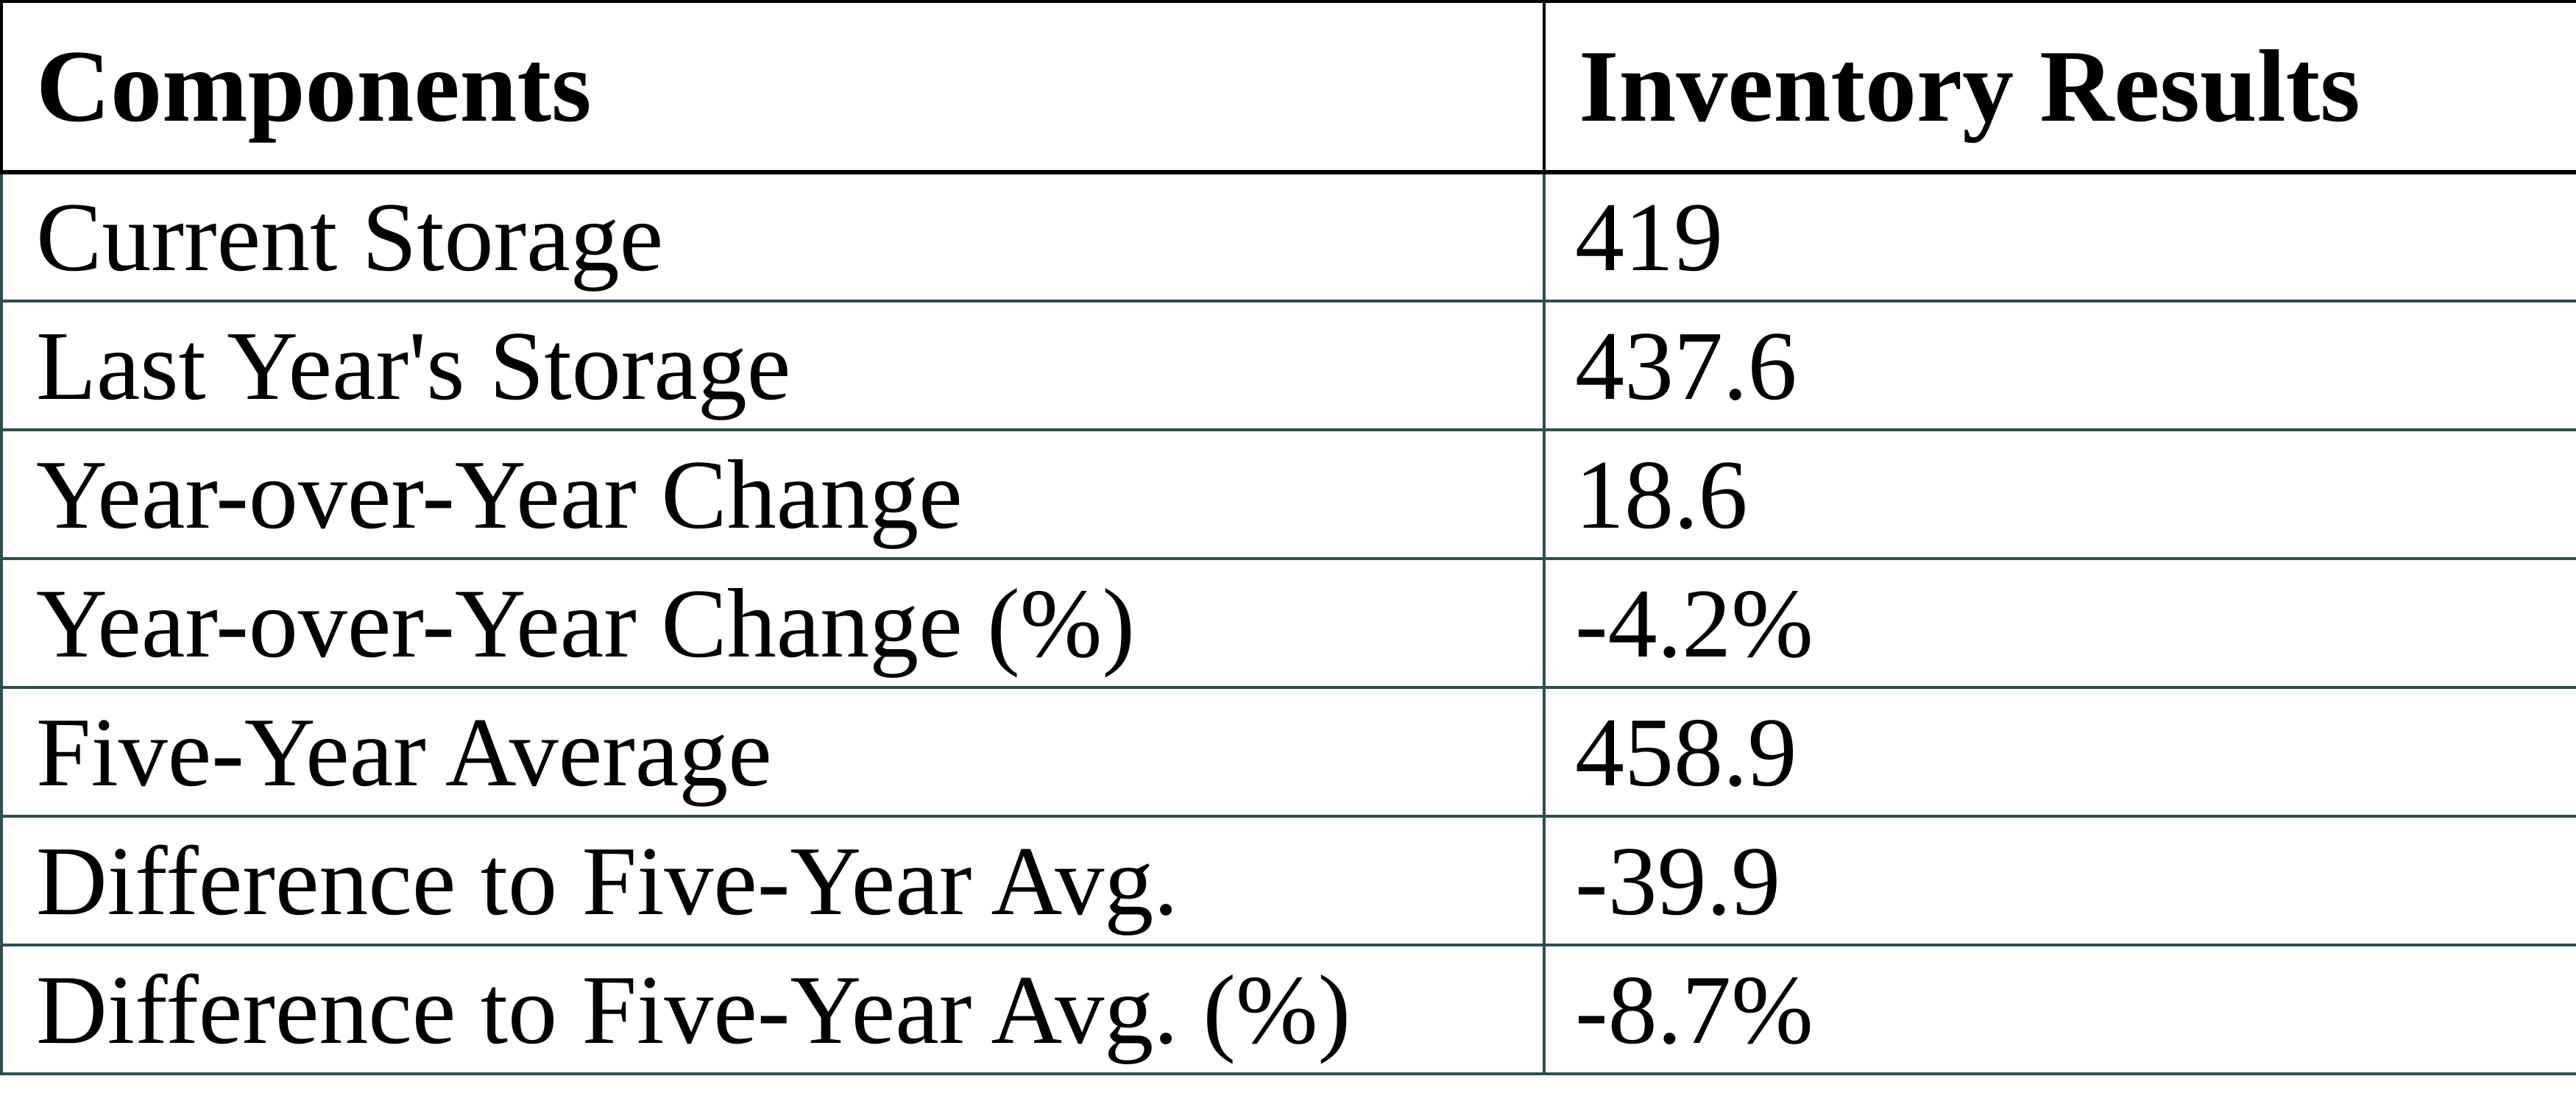  Describe the element at coordinates (773, 752) in the screenshot. I see `component-cell: Five-Year Average` at that location.